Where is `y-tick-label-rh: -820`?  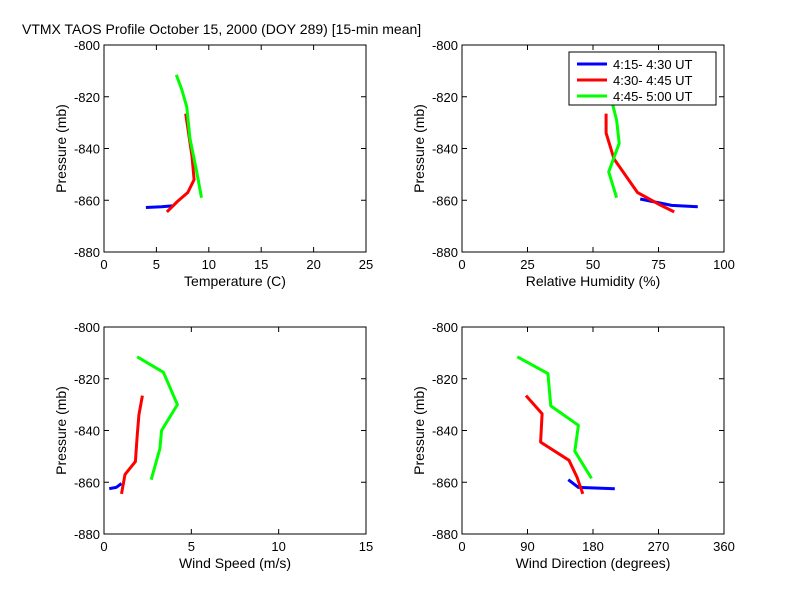
y-tick-label-rh: -820 is located at coordinates (445, 97).